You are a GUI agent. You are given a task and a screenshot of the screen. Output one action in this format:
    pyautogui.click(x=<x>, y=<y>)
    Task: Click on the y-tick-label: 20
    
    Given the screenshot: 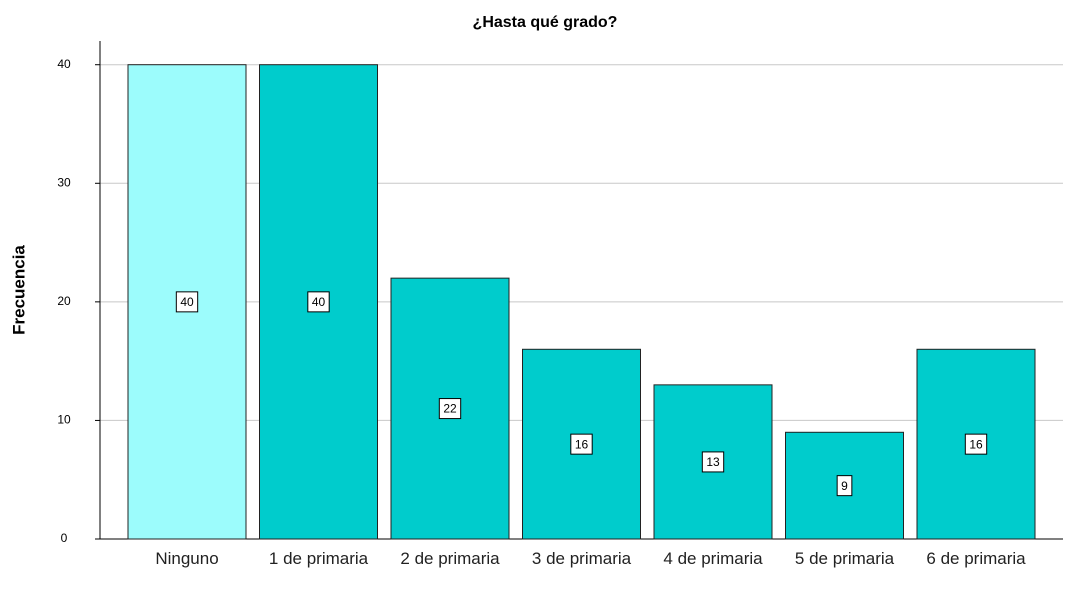 What is the action you would take?
    pyautogui.click(x=64, y=301)
    